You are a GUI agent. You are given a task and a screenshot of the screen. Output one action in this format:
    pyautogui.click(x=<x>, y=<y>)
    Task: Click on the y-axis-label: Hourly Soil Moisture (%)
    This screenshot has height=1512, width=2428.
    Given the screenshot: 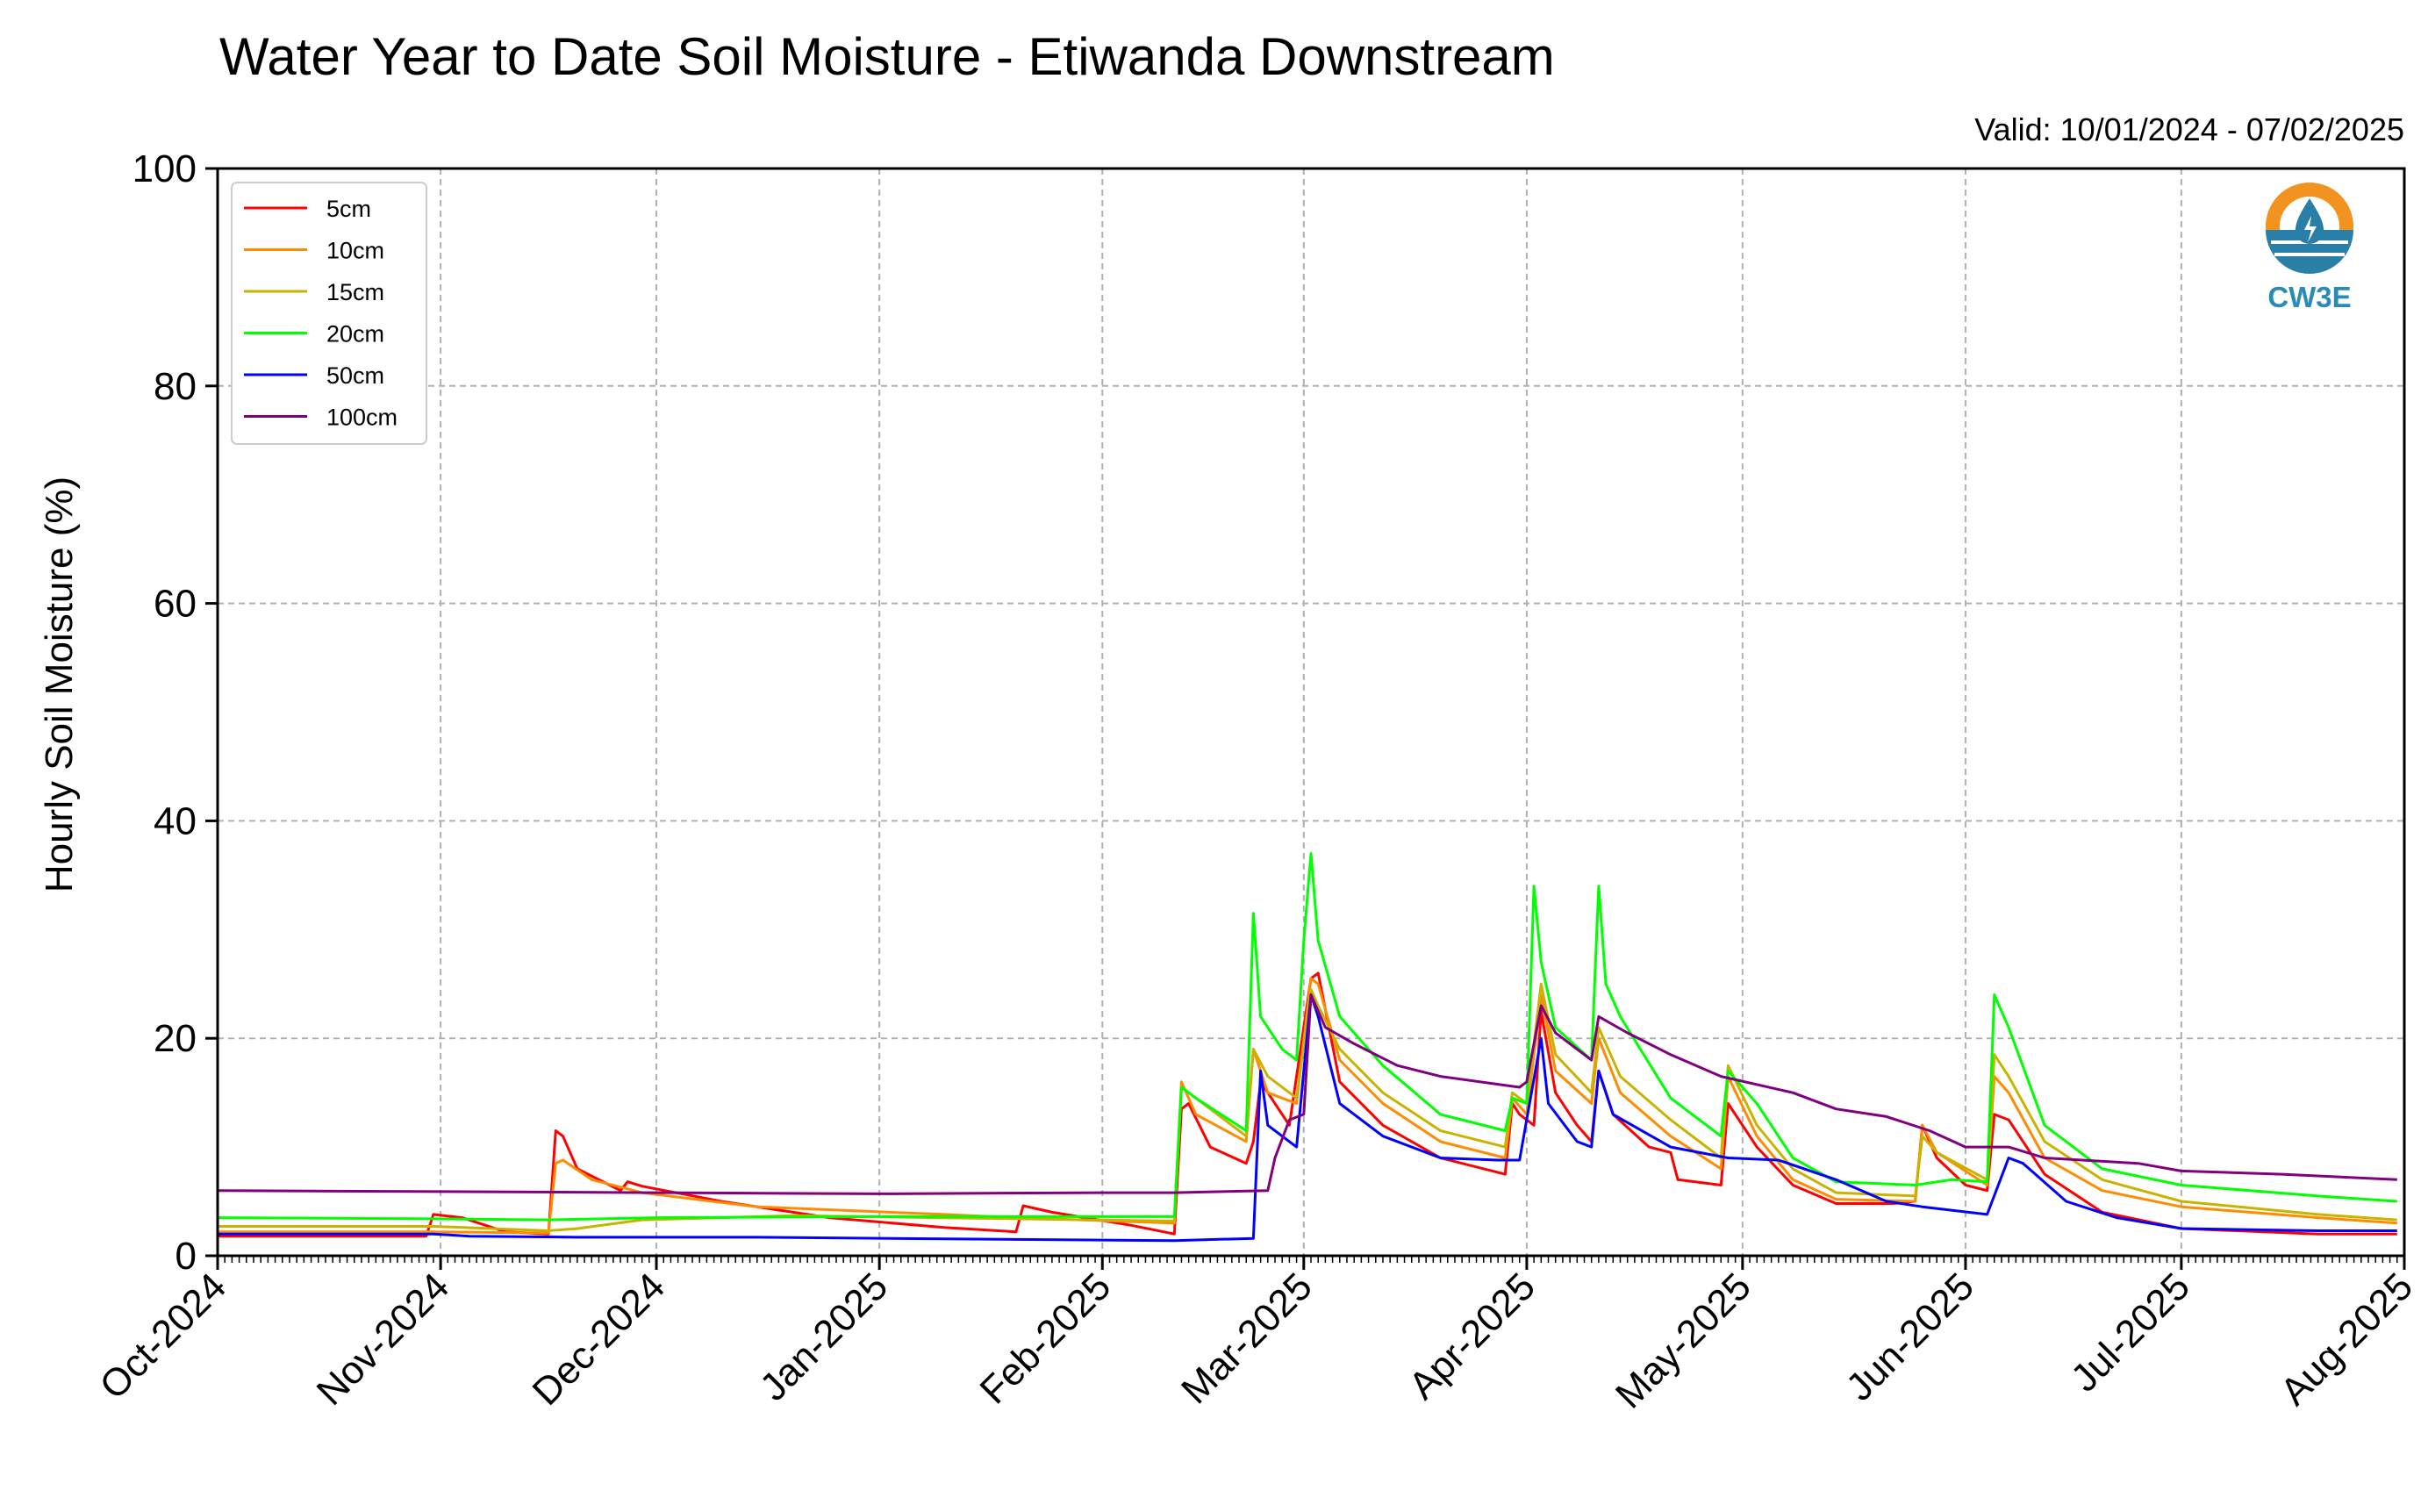 What is the action you would take?
    pyautogui.click(x=60, y=684)
    